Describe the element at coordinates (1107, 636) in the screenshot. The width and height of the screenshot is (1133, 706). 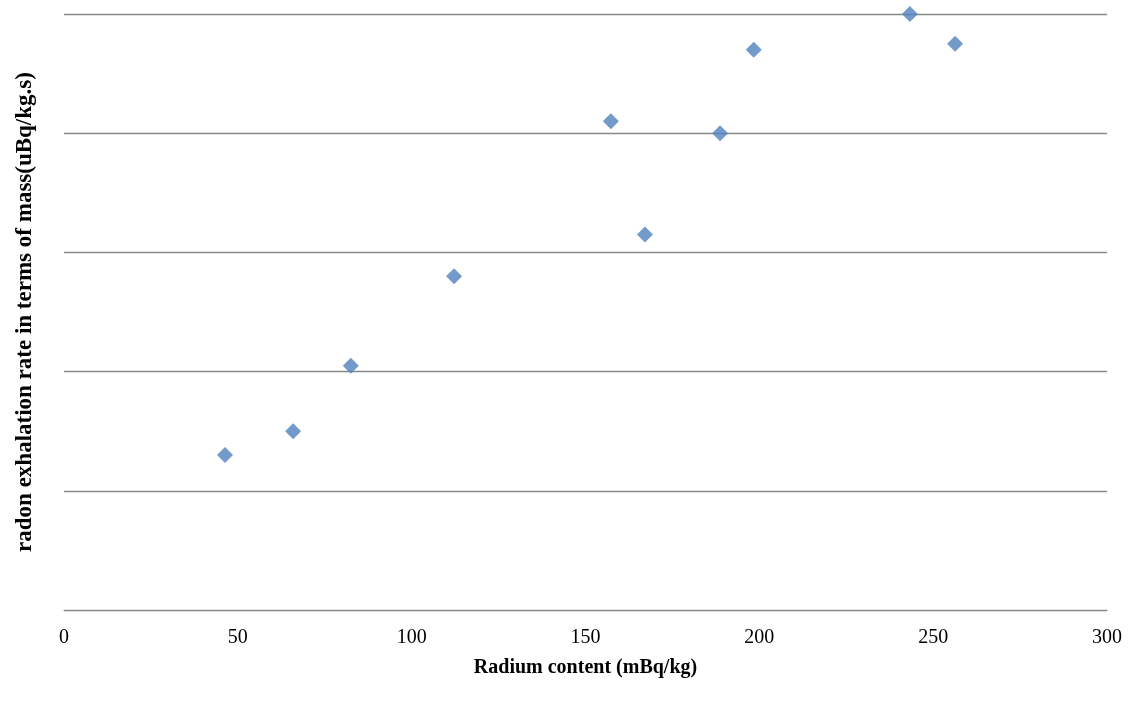
I see `x-tick-label: 300` at that location.